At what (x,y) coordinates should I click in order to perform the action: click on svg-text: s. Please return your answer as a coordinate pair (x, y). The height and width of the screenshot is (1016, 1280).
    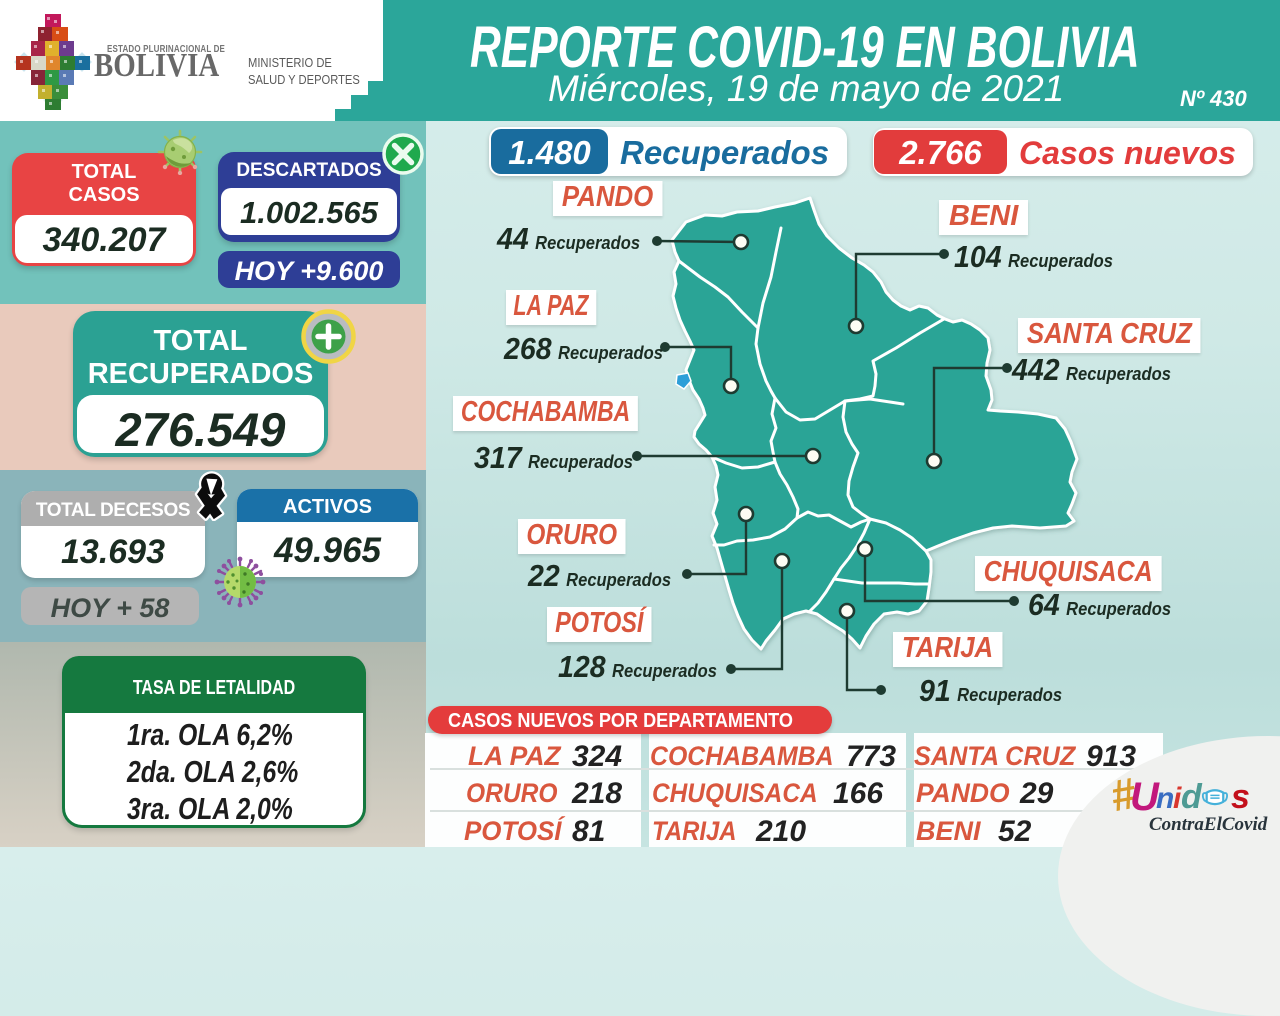
    Looking at the image, I should click on (1240, 797).